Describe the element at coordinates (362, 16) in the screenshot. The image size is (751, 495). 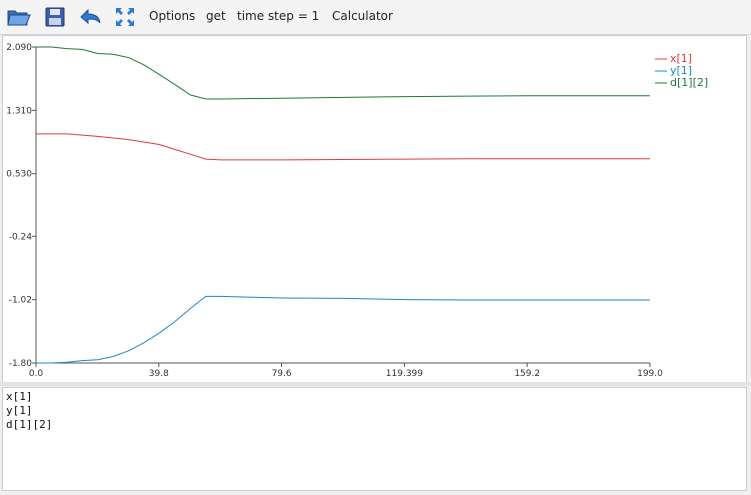
I see `calculator-menu: Calculator` at that location.